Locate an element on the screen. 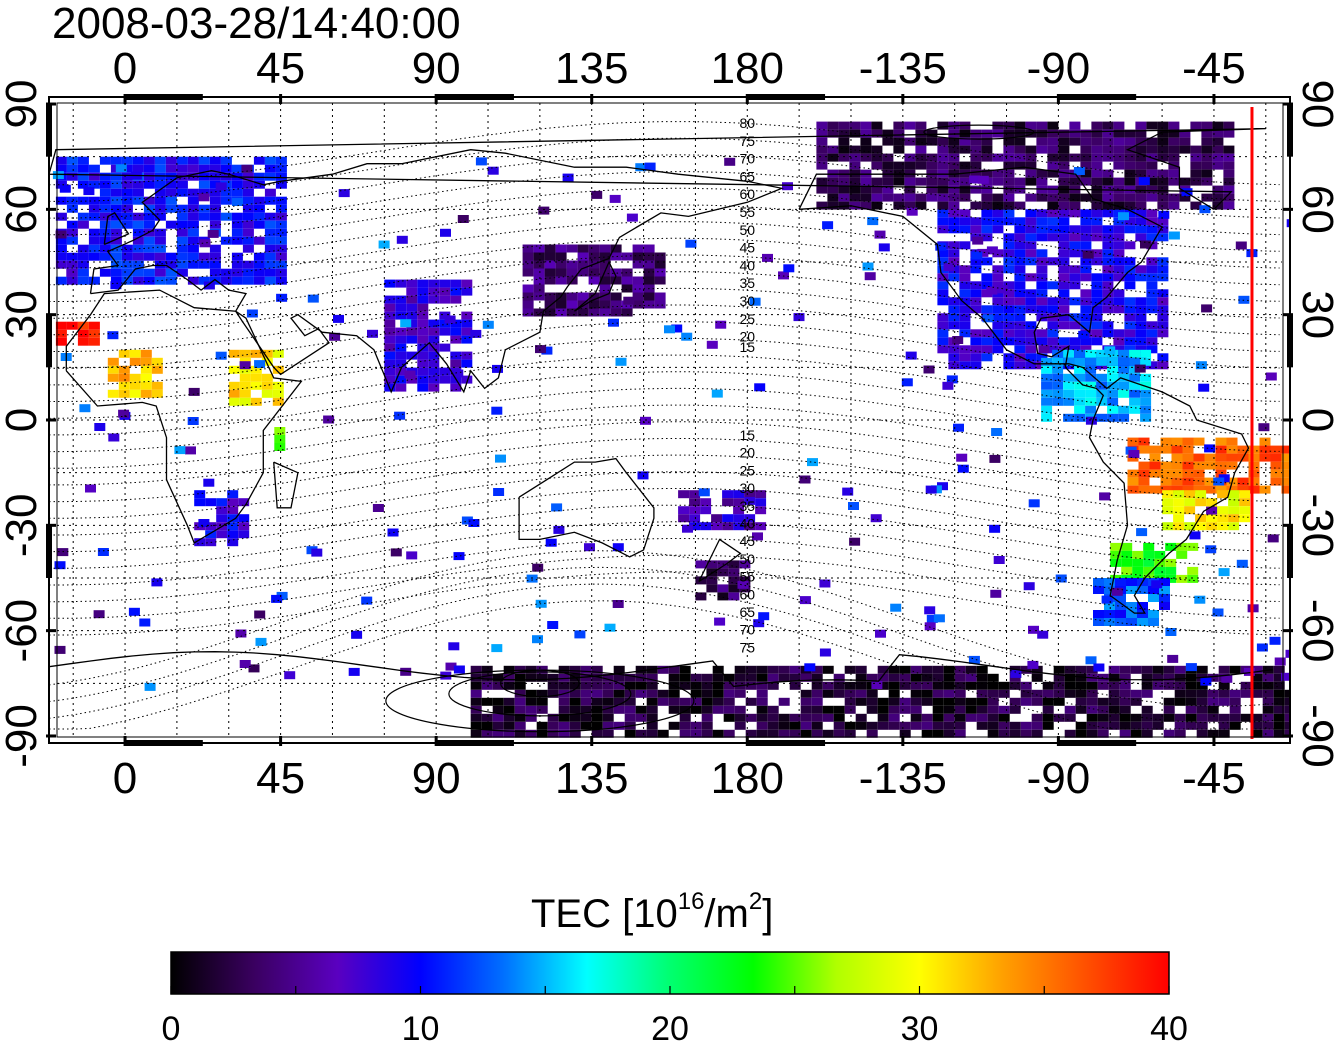 This screenshot has width=1340, height=1047. contour-label-south: 60 is located at coordinates (747, 594).